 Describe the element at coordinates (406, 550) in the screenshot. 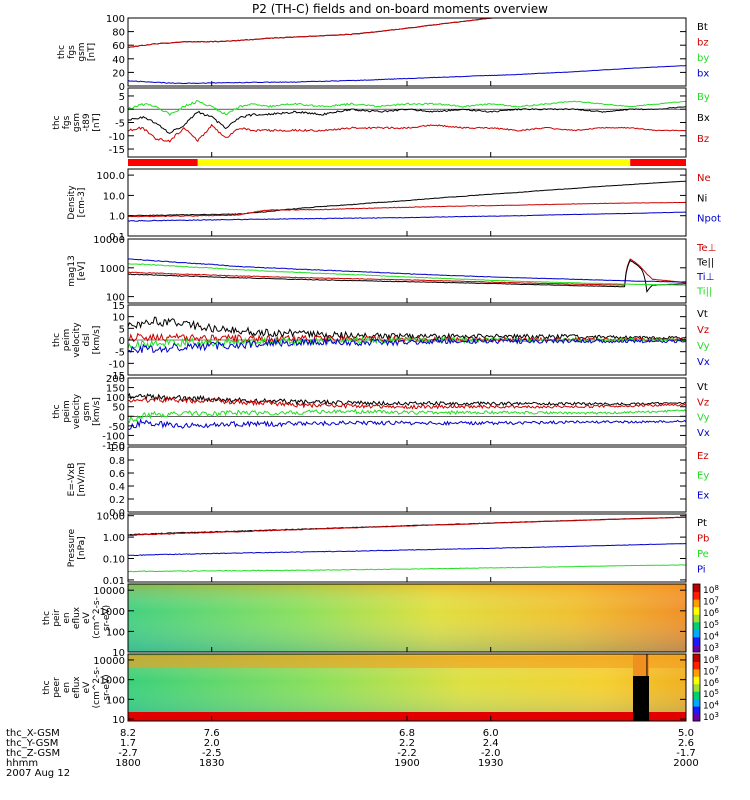

I see `series-line-Pe` at that location.